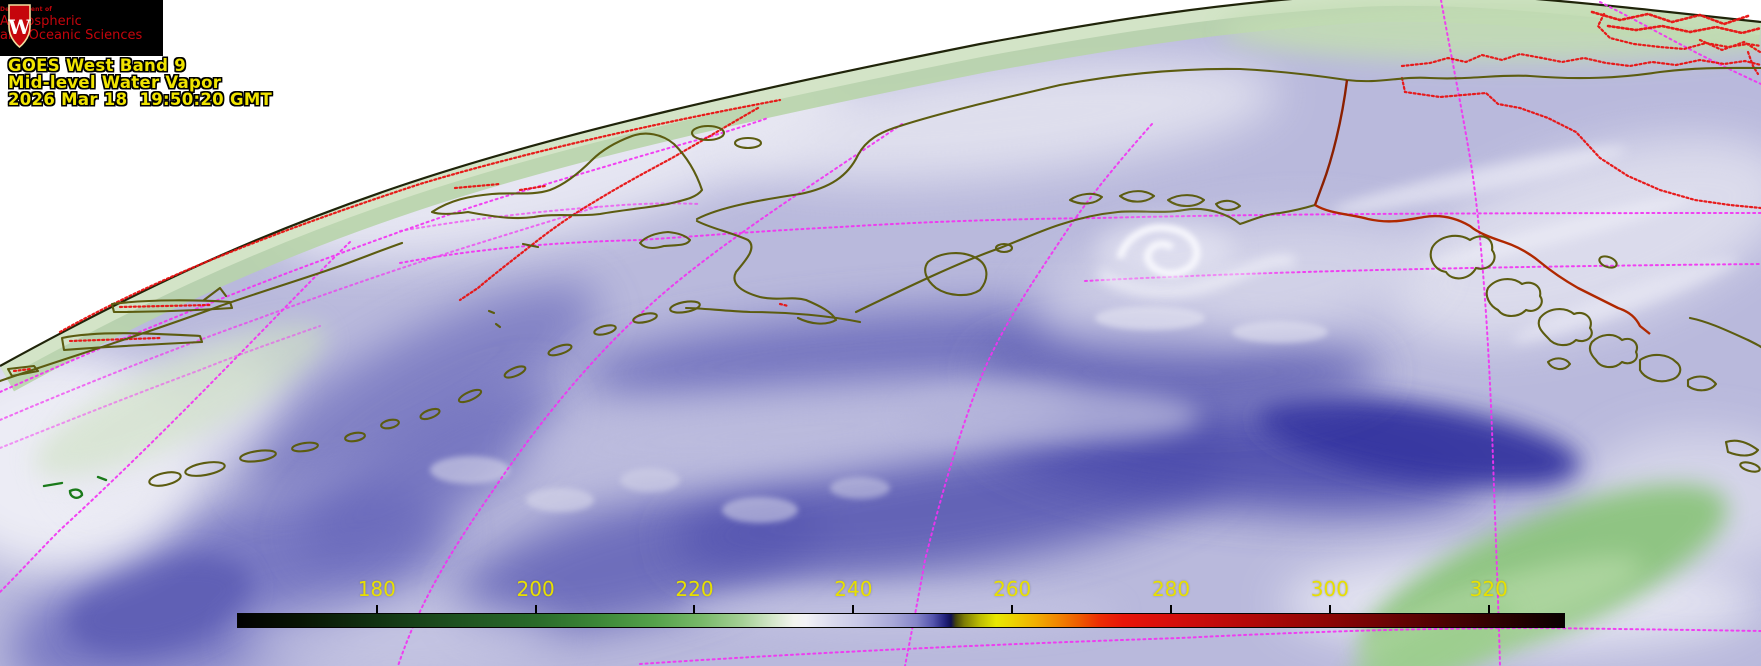 This screenshot has width=1761, height=666. I want to click on panhandle-border, so click(1482, 269).